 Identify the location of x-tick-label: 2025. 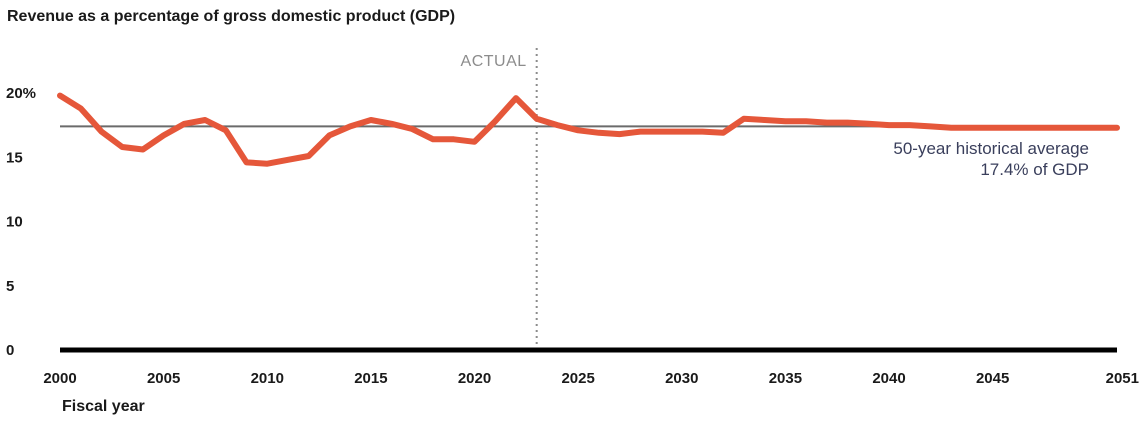
(577, 378).